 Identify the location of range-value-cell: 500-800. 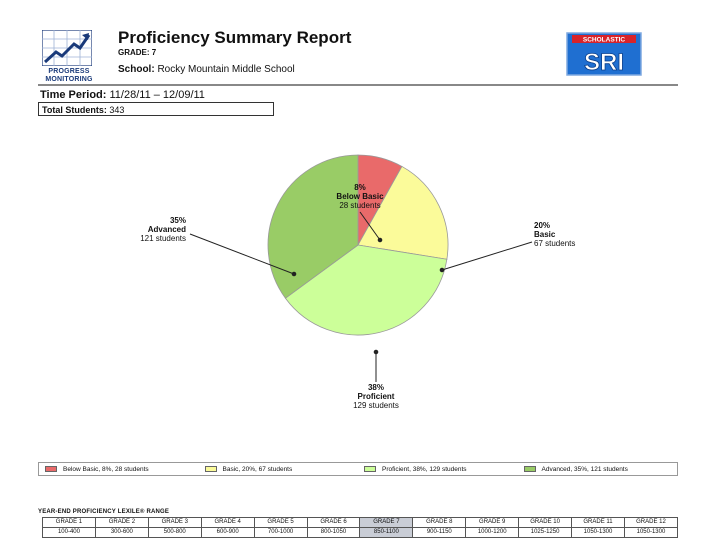
(174, 532).